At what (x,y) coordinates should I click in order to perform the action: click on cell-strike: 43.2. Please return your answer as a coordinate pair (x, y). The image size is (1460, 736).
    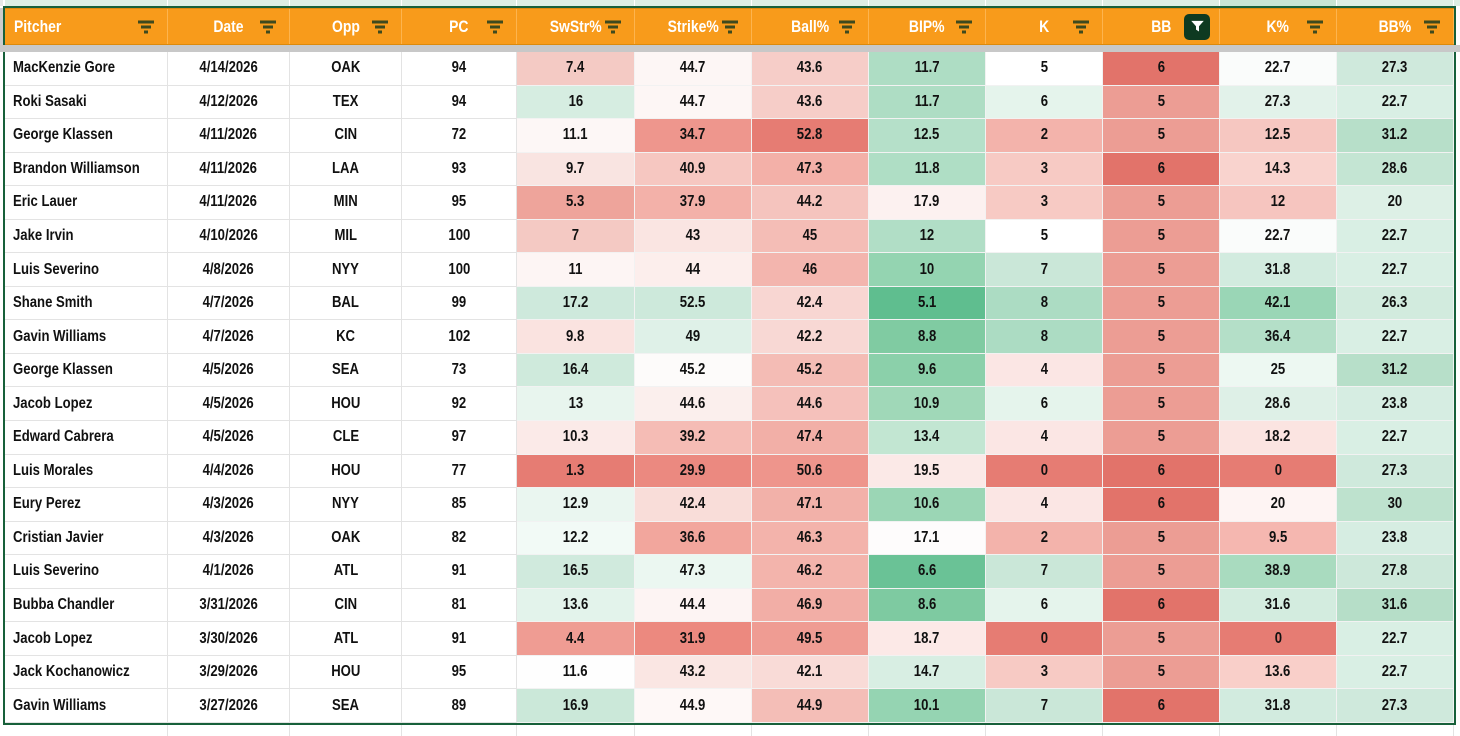
    Looking at the image, I should click on (693, 672).